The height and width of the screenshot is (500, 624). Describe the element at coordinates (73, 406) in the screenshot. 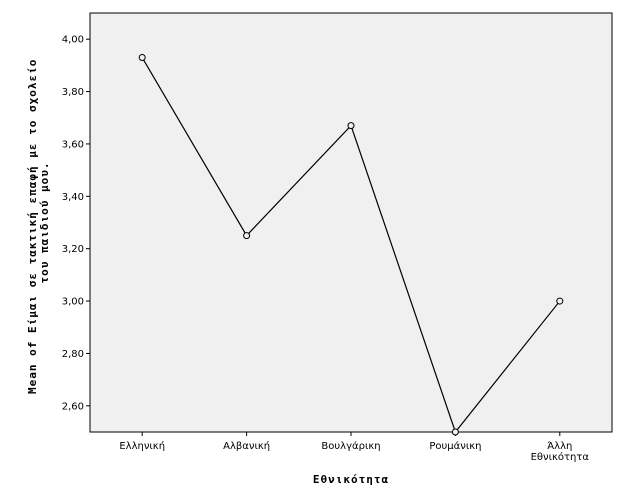

I see `y-tick-label: 2,60` at that location.